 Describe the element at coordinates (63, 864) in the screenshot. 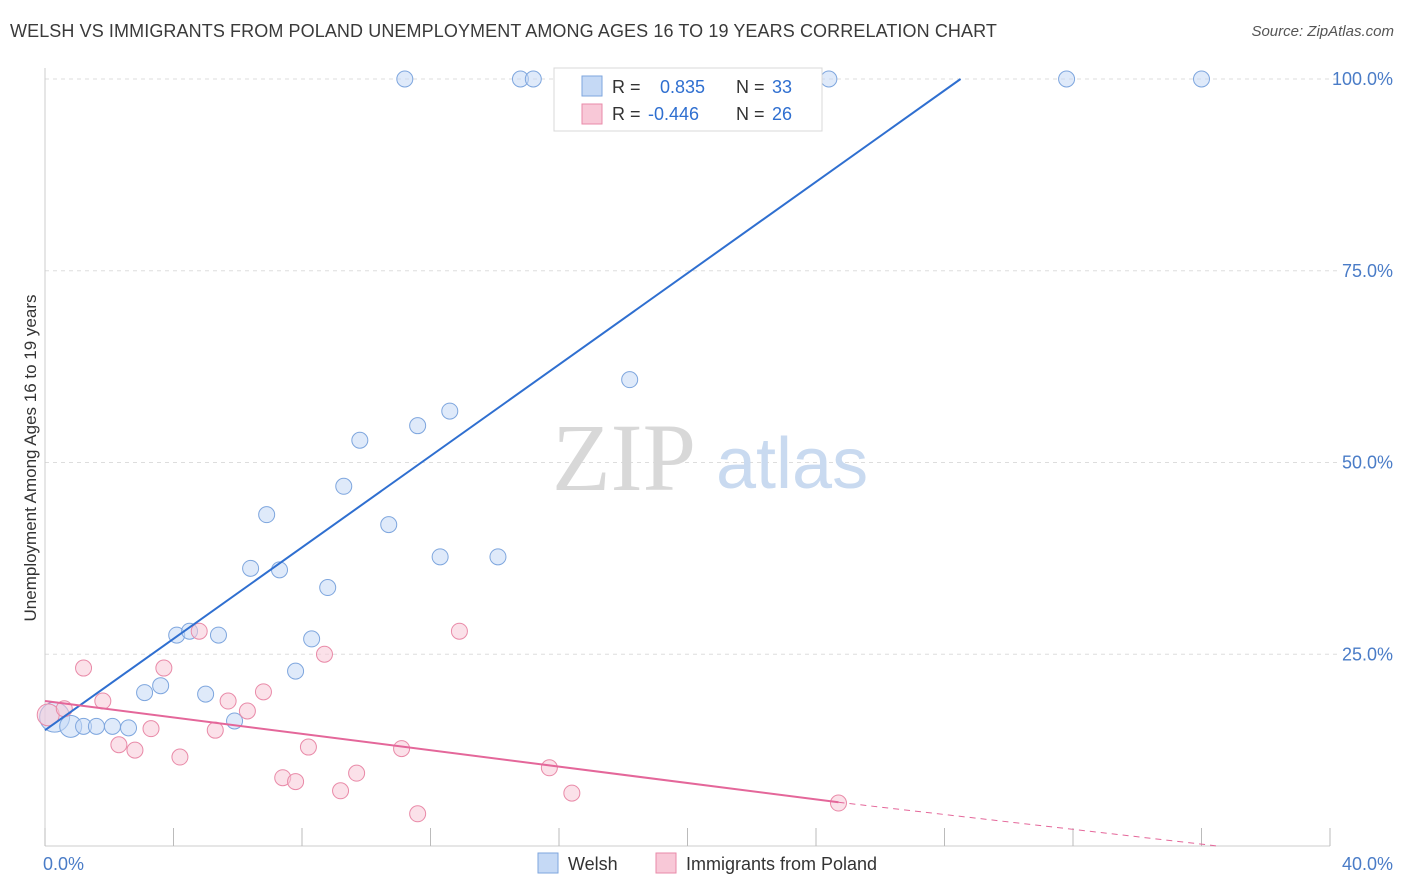

I see `x-tick-label: 0.0%` at that location.